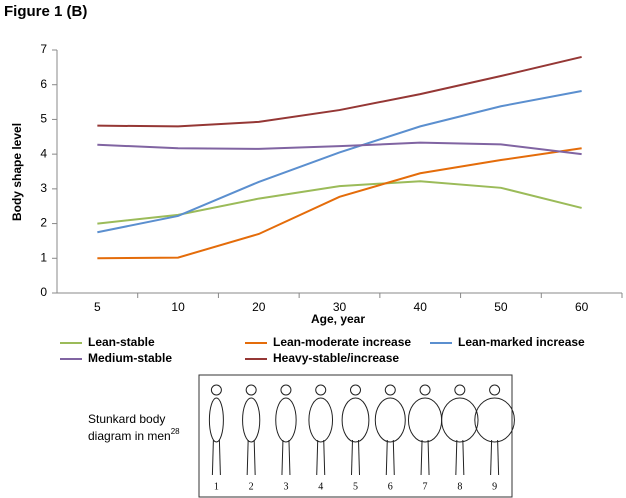  What do you see at coordinates (178, 307) in the screenshot?
I see `x-tick-label: 10` at bounding box center [178, 307].